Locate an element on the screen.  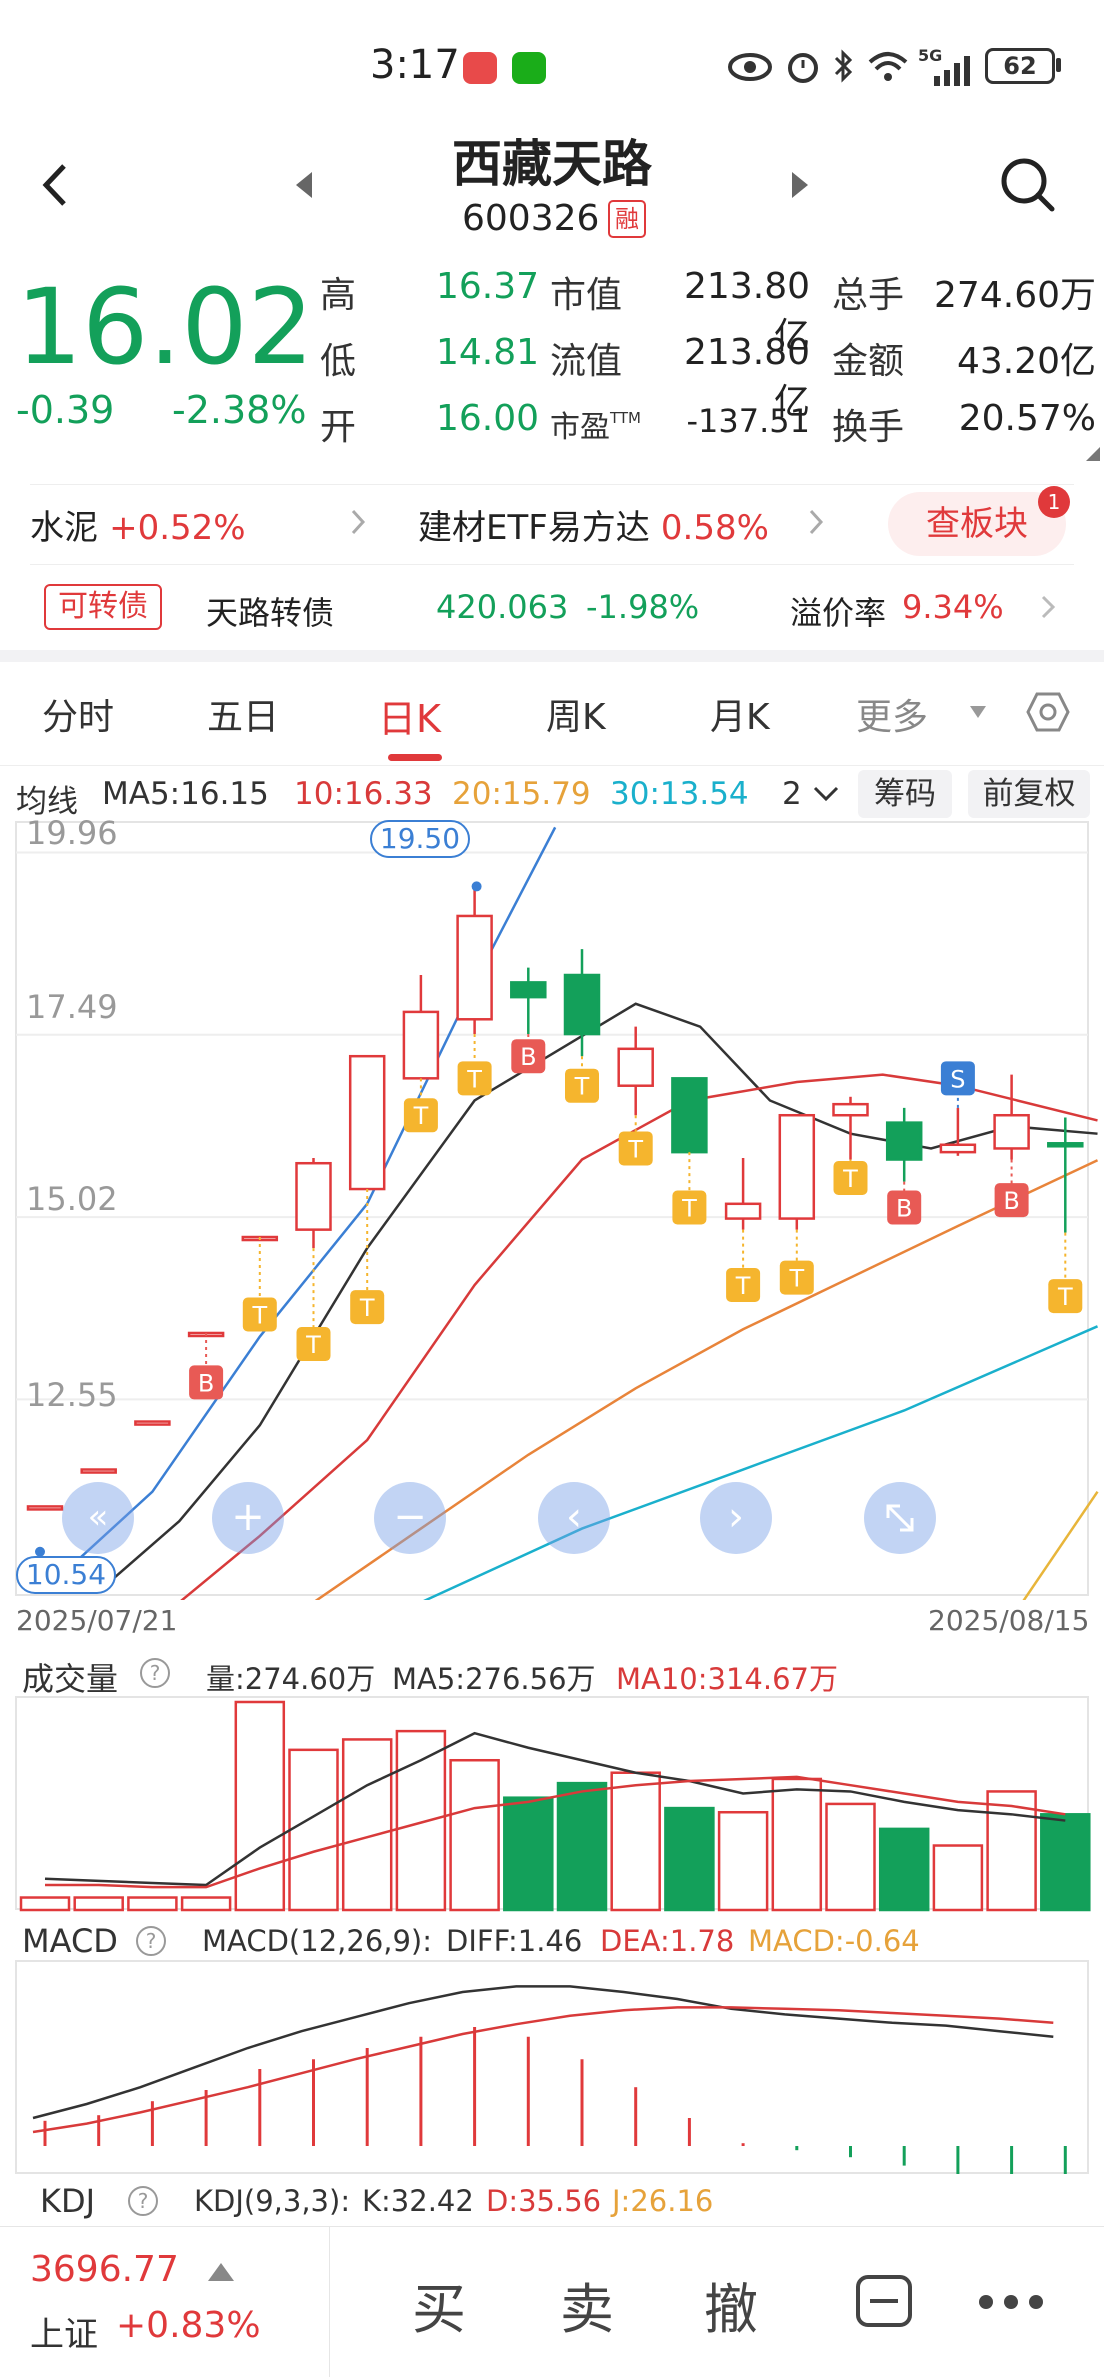
stat-value-amount: 43.20亿 is located at coordinates (1026, 361).